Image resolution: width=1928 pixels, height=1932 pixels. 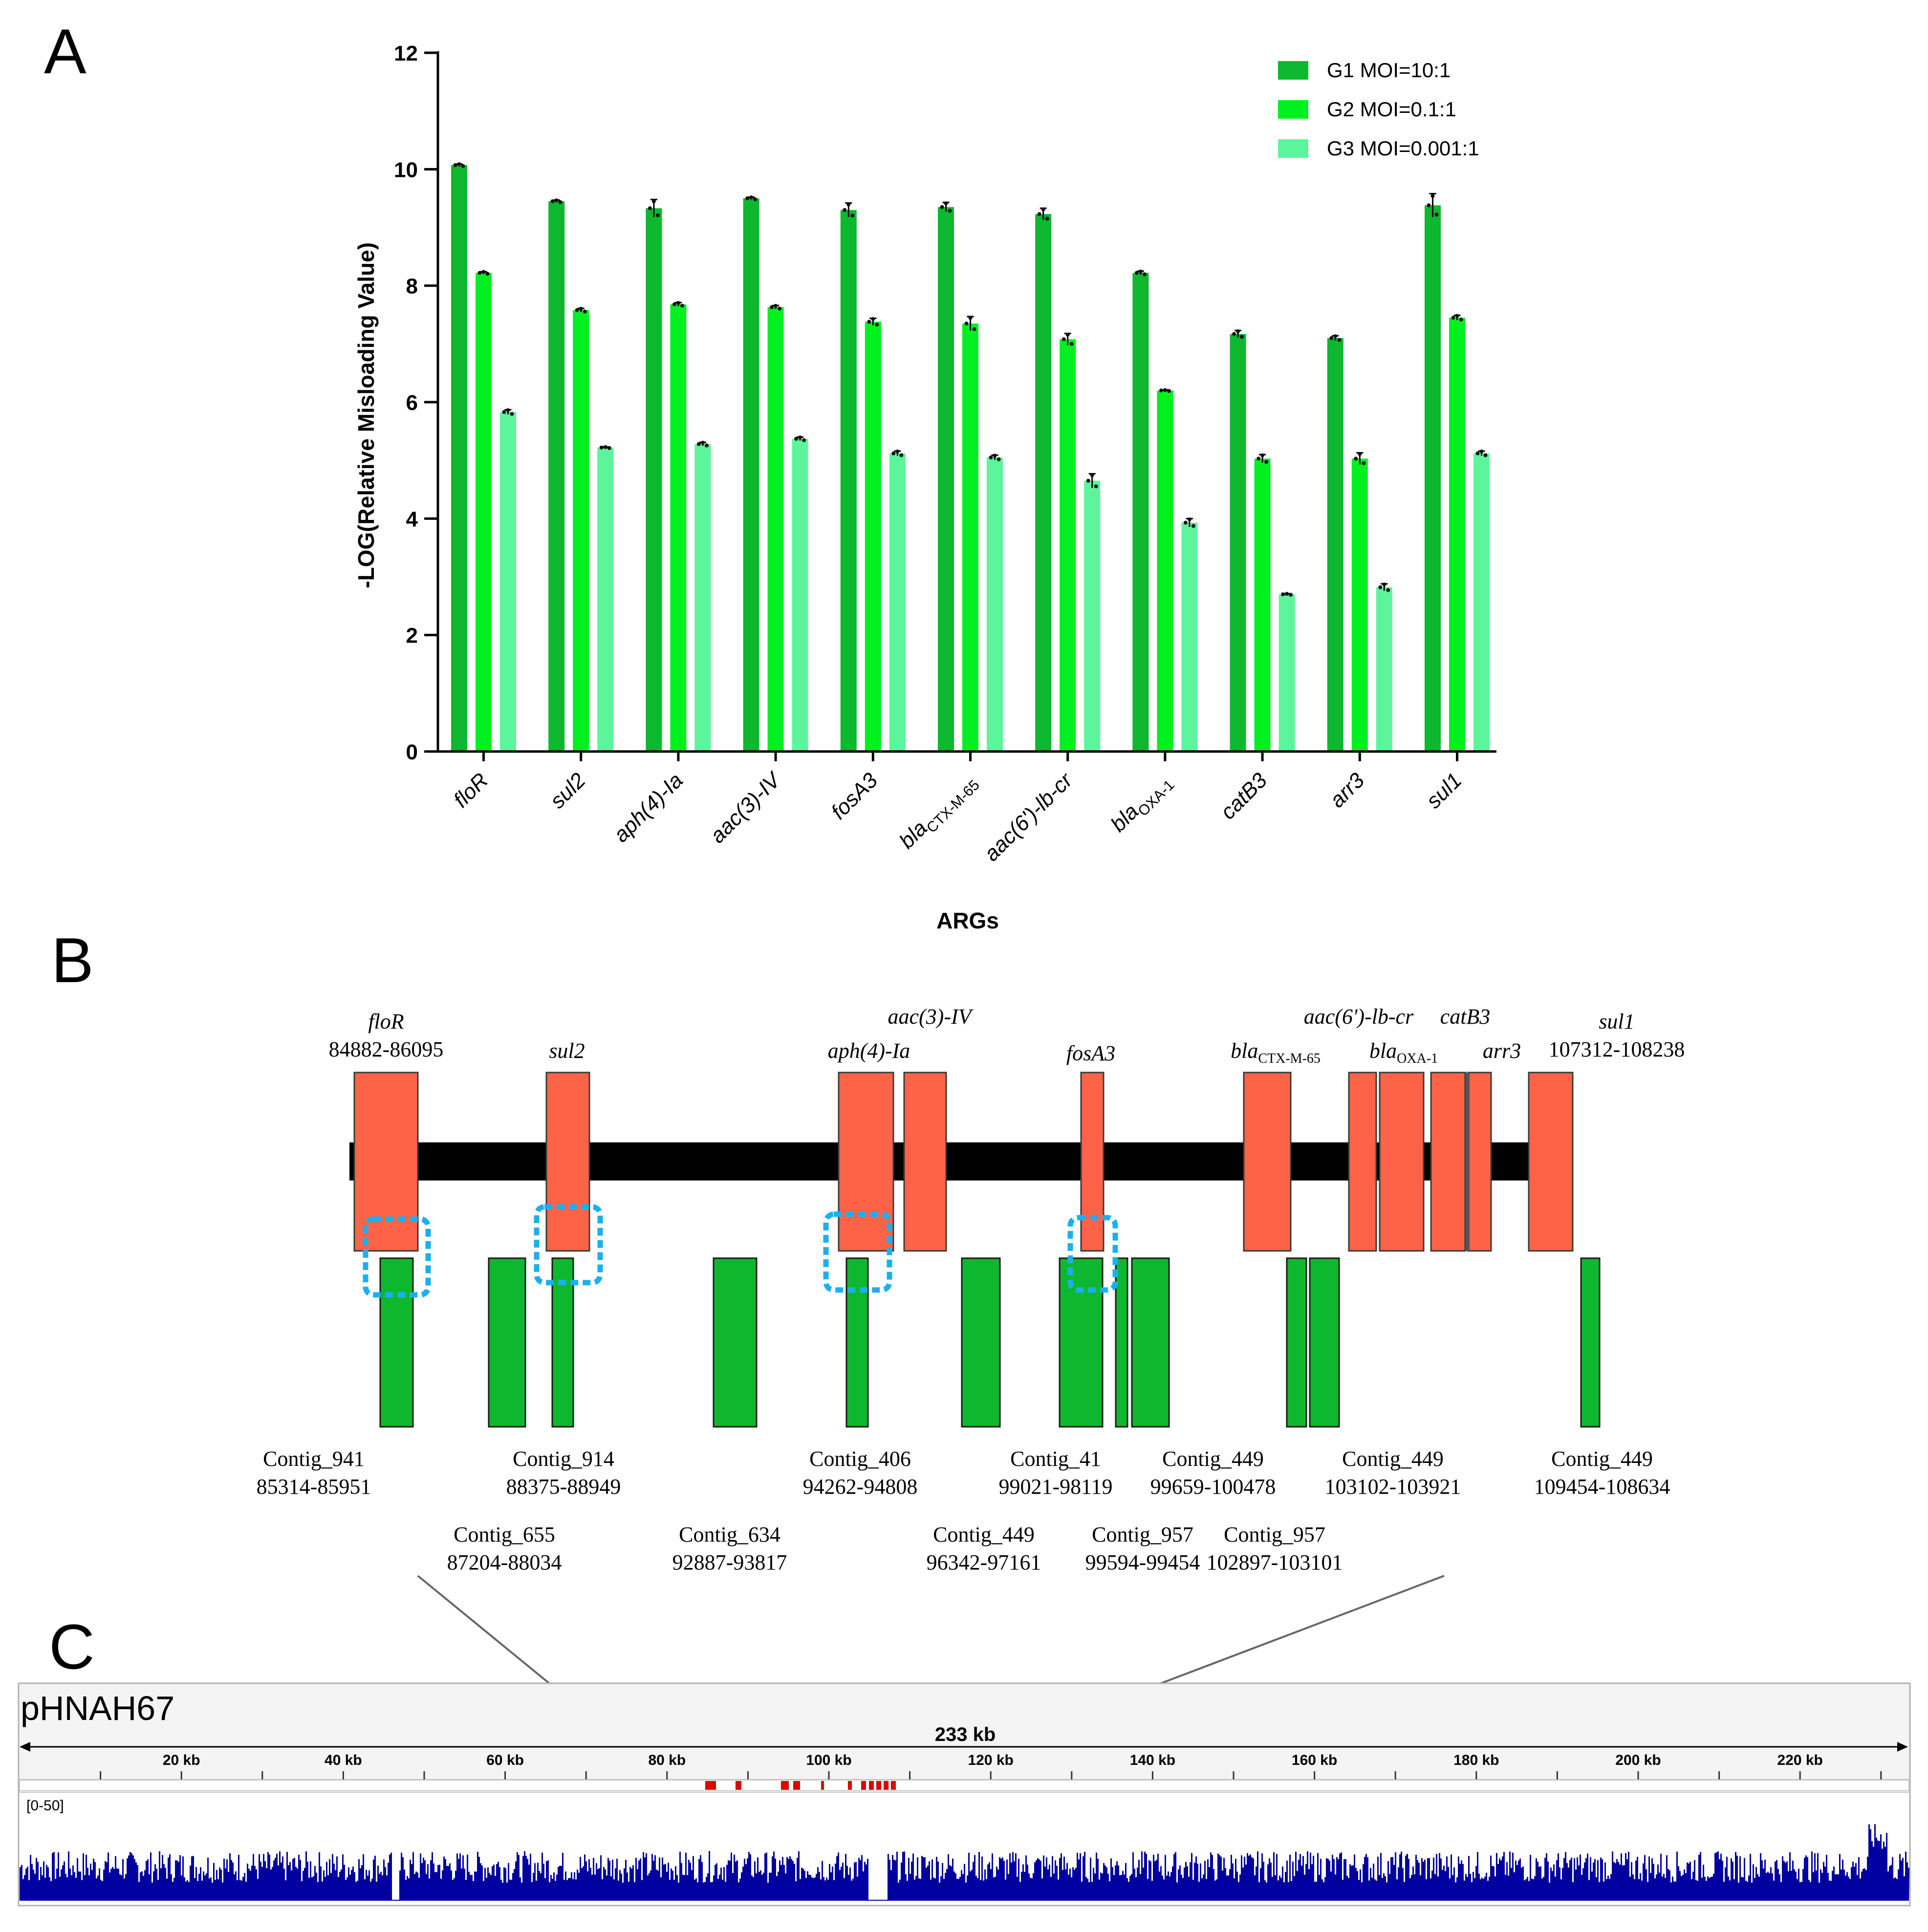 I want to click on ruler-label: 200 kb, so click(x=1638, y=1760).